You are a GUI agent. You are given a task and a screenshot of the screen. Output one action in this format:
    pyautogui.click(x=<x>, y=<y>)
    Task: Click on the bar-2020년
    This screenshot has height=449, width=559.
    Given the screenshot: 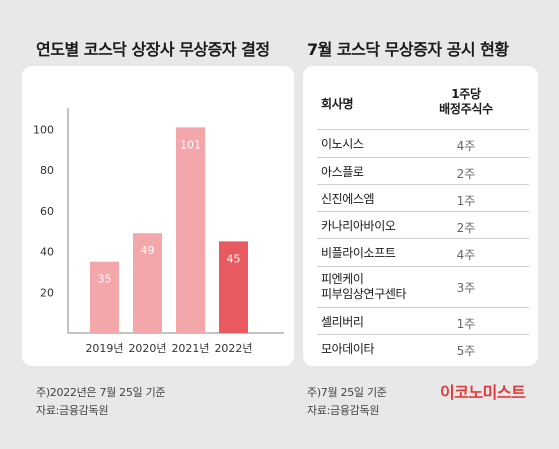 What is the action you would take?
    pyautogui.click(x=147, y=283)
    